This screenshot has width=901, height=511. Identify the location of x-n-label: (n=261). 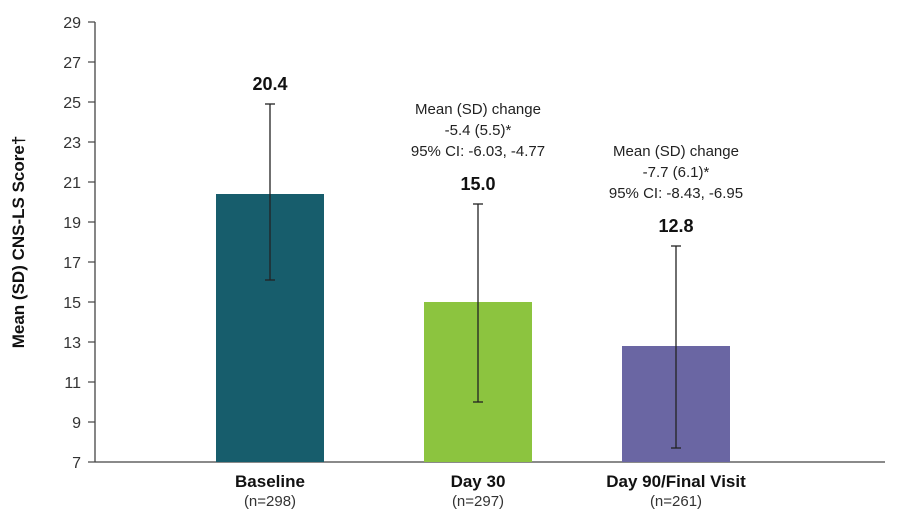
(676, 501).